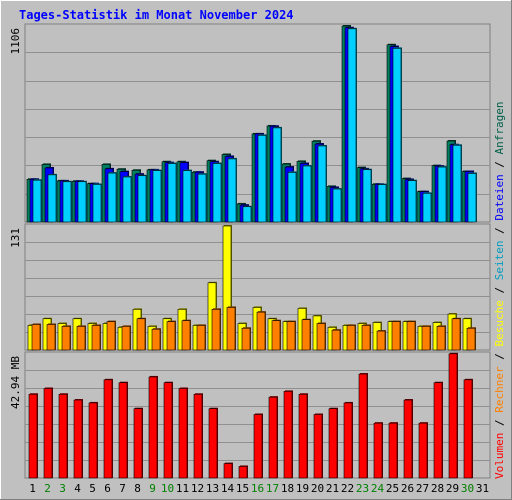 This screenshot has width=512, height=500. Describe the element at coordinates (452, 488) in the screenshot. I see `x-tick-label-day-29: 29` at that location.